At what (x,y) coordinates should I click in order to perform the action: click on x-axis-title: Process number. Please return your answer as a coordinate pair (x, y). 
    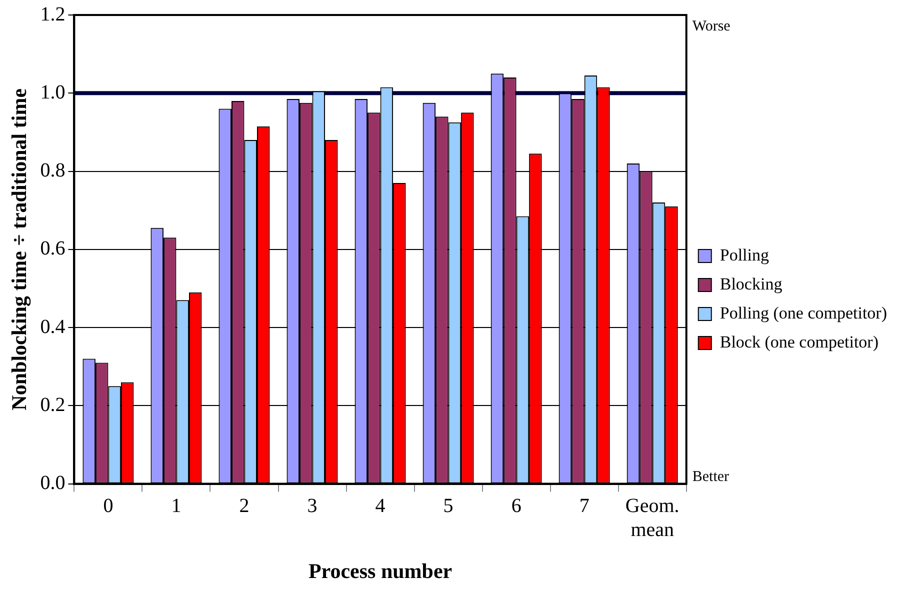
    Looking at the image, I should click on (380, 570).